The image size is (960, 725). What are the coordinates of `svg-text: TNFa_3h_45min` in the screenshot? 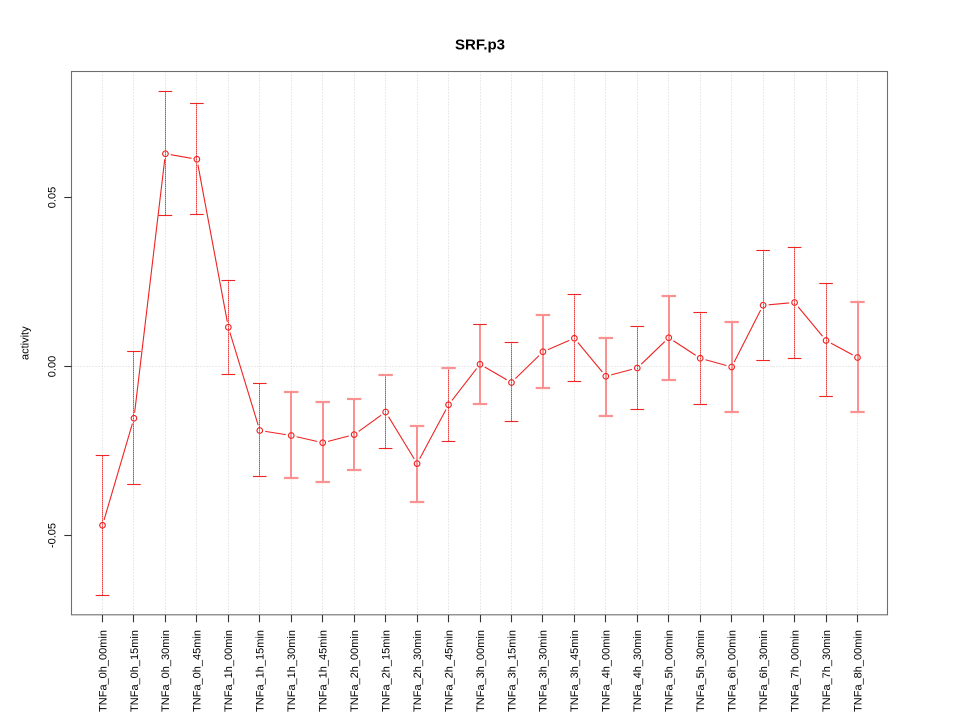 It's located at (575, 671).